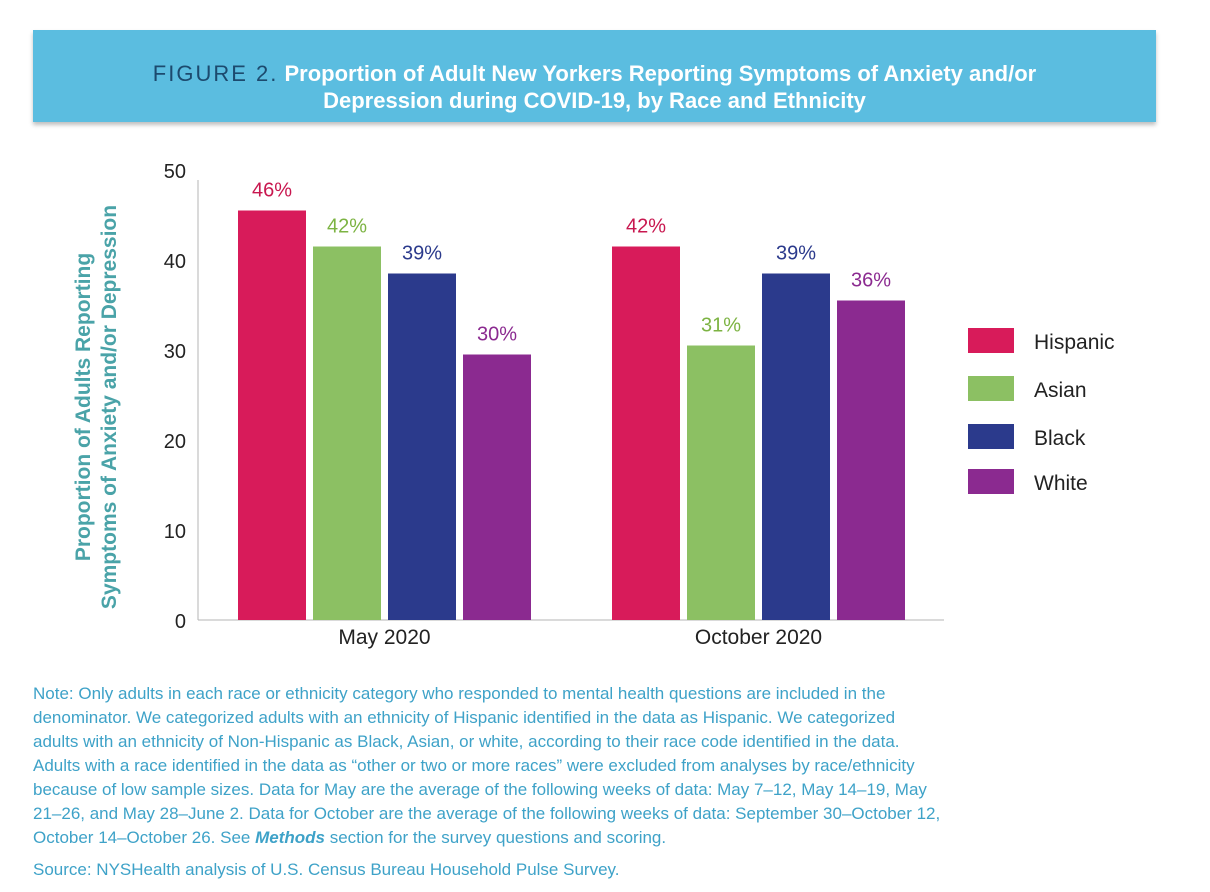  I want to click on x-tick-label: May 2020, so click(384, 637).